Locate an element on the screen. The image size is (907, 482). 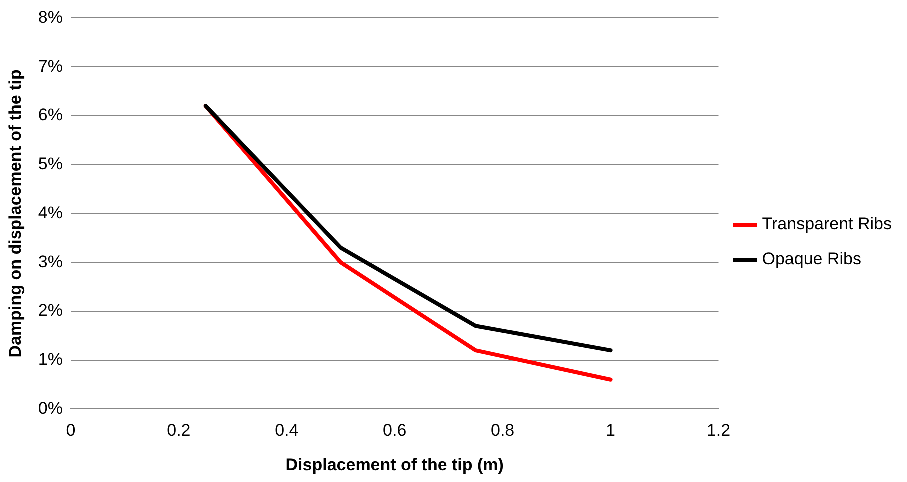
x-tick-label: 1.2 is located at coordinates (718, 430).